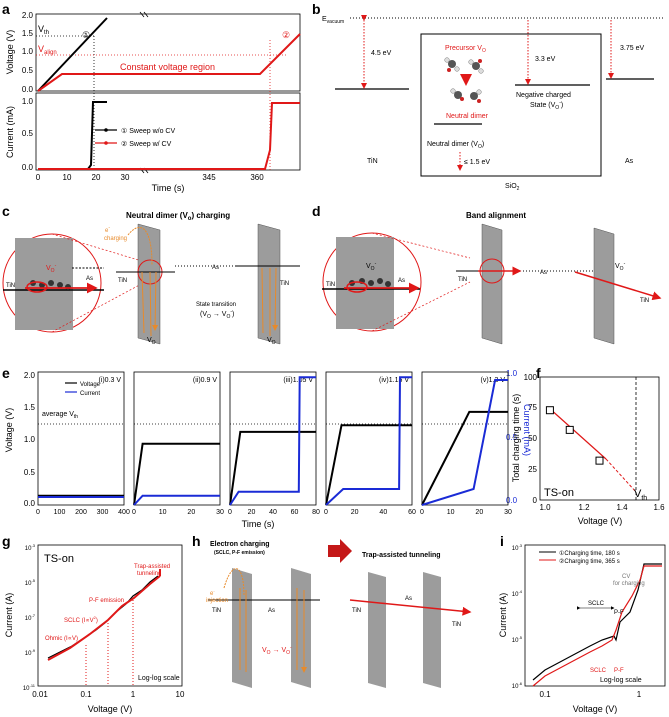  I want to click on g-ohm: Ohmic (I∝V), so click(61, 639).